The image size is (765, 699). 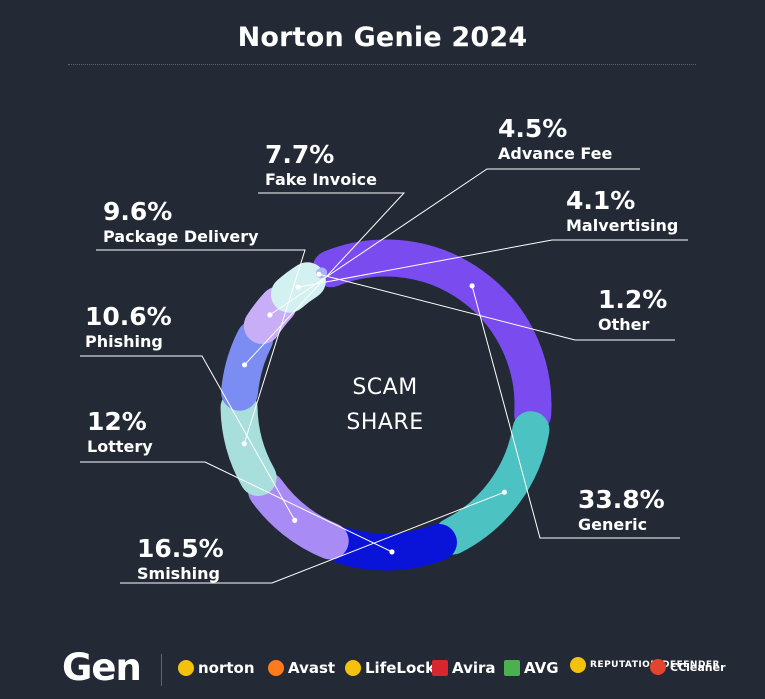 What do you see at coordinates (400, 668) in the screenshot?
I see `brand-name: LifeLock` at bounding box center [400, 668].